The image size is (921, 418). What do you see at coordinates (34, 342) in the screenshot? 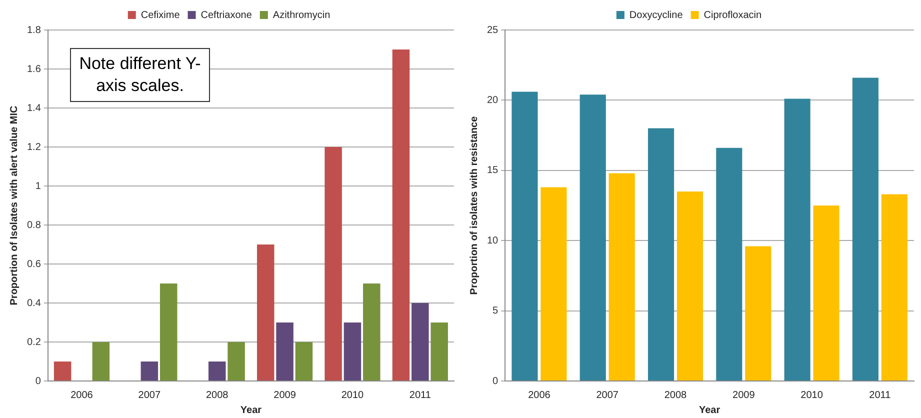
I see `y-tick-label: 0.2` at bounding box center [34, 342].